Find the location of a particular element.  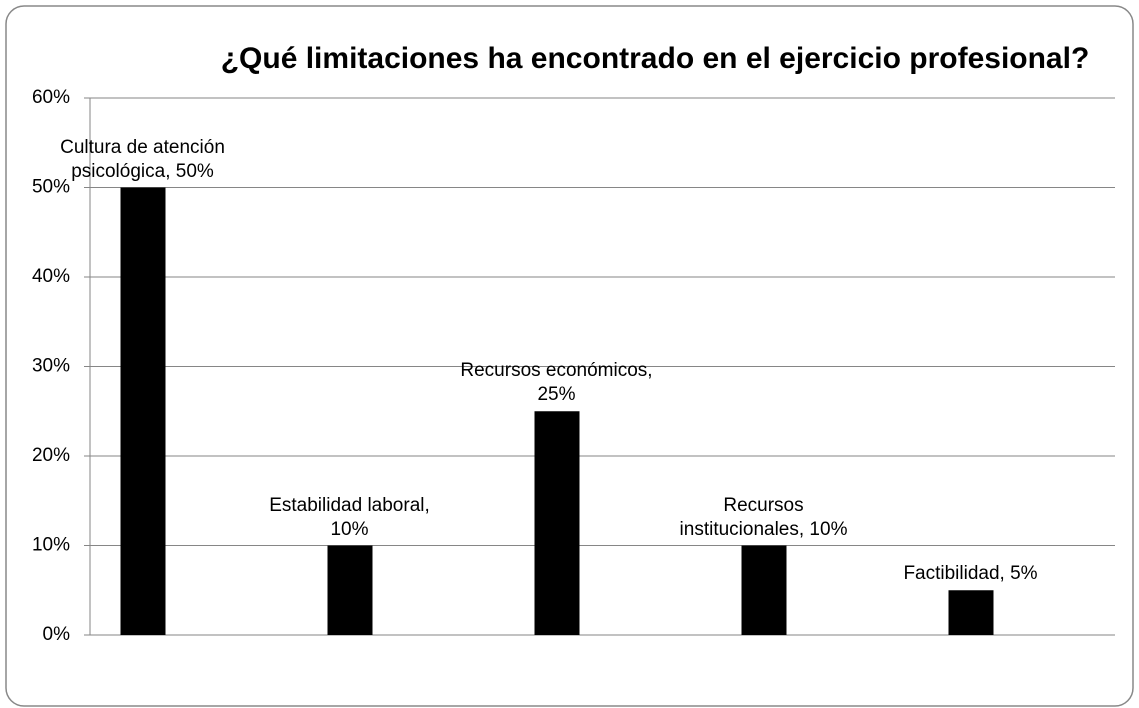

data-label: Cultura de atención psicológica, 50% is located at coordinates (142, 159).